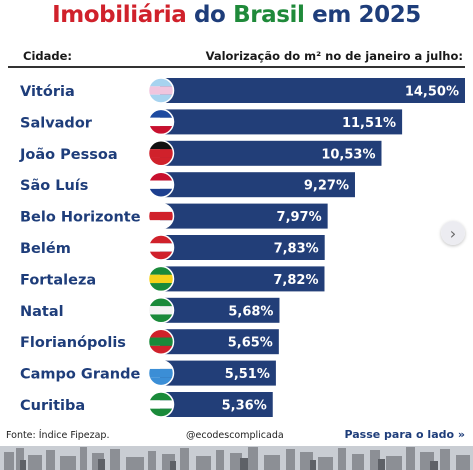 This screenshot has height=470, width=473. I want to click on title-part-3: Brasil, so click(269, 15).